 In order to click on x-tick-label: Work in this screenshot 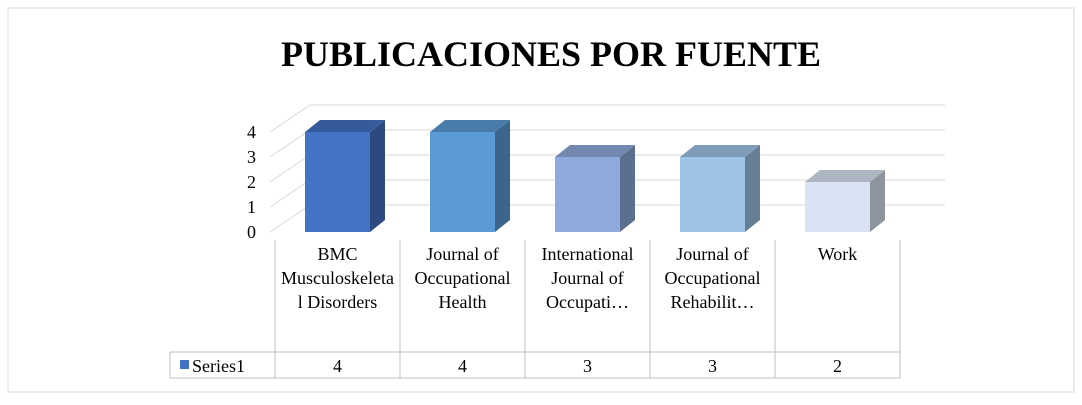, I will do `click(837, 254)`.